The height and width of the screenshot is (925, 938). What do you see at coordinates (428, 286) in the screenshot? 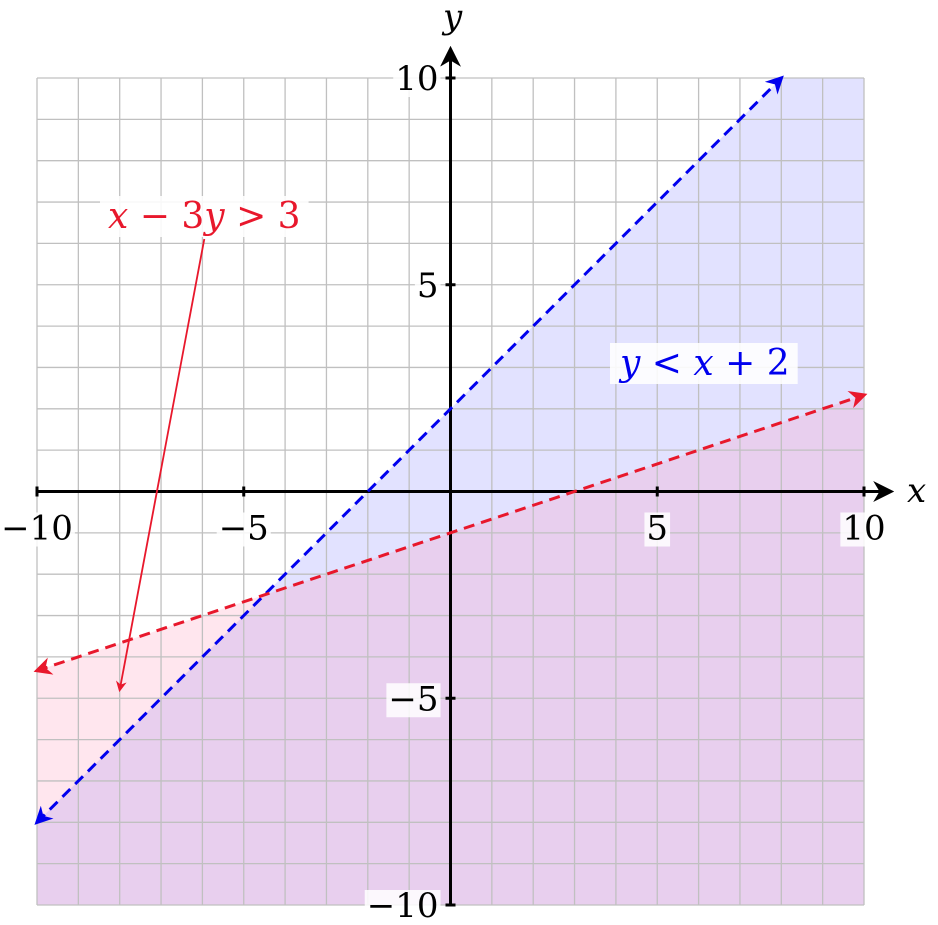
I see `y-tick-label: 5` at bounding box center [428, 286].